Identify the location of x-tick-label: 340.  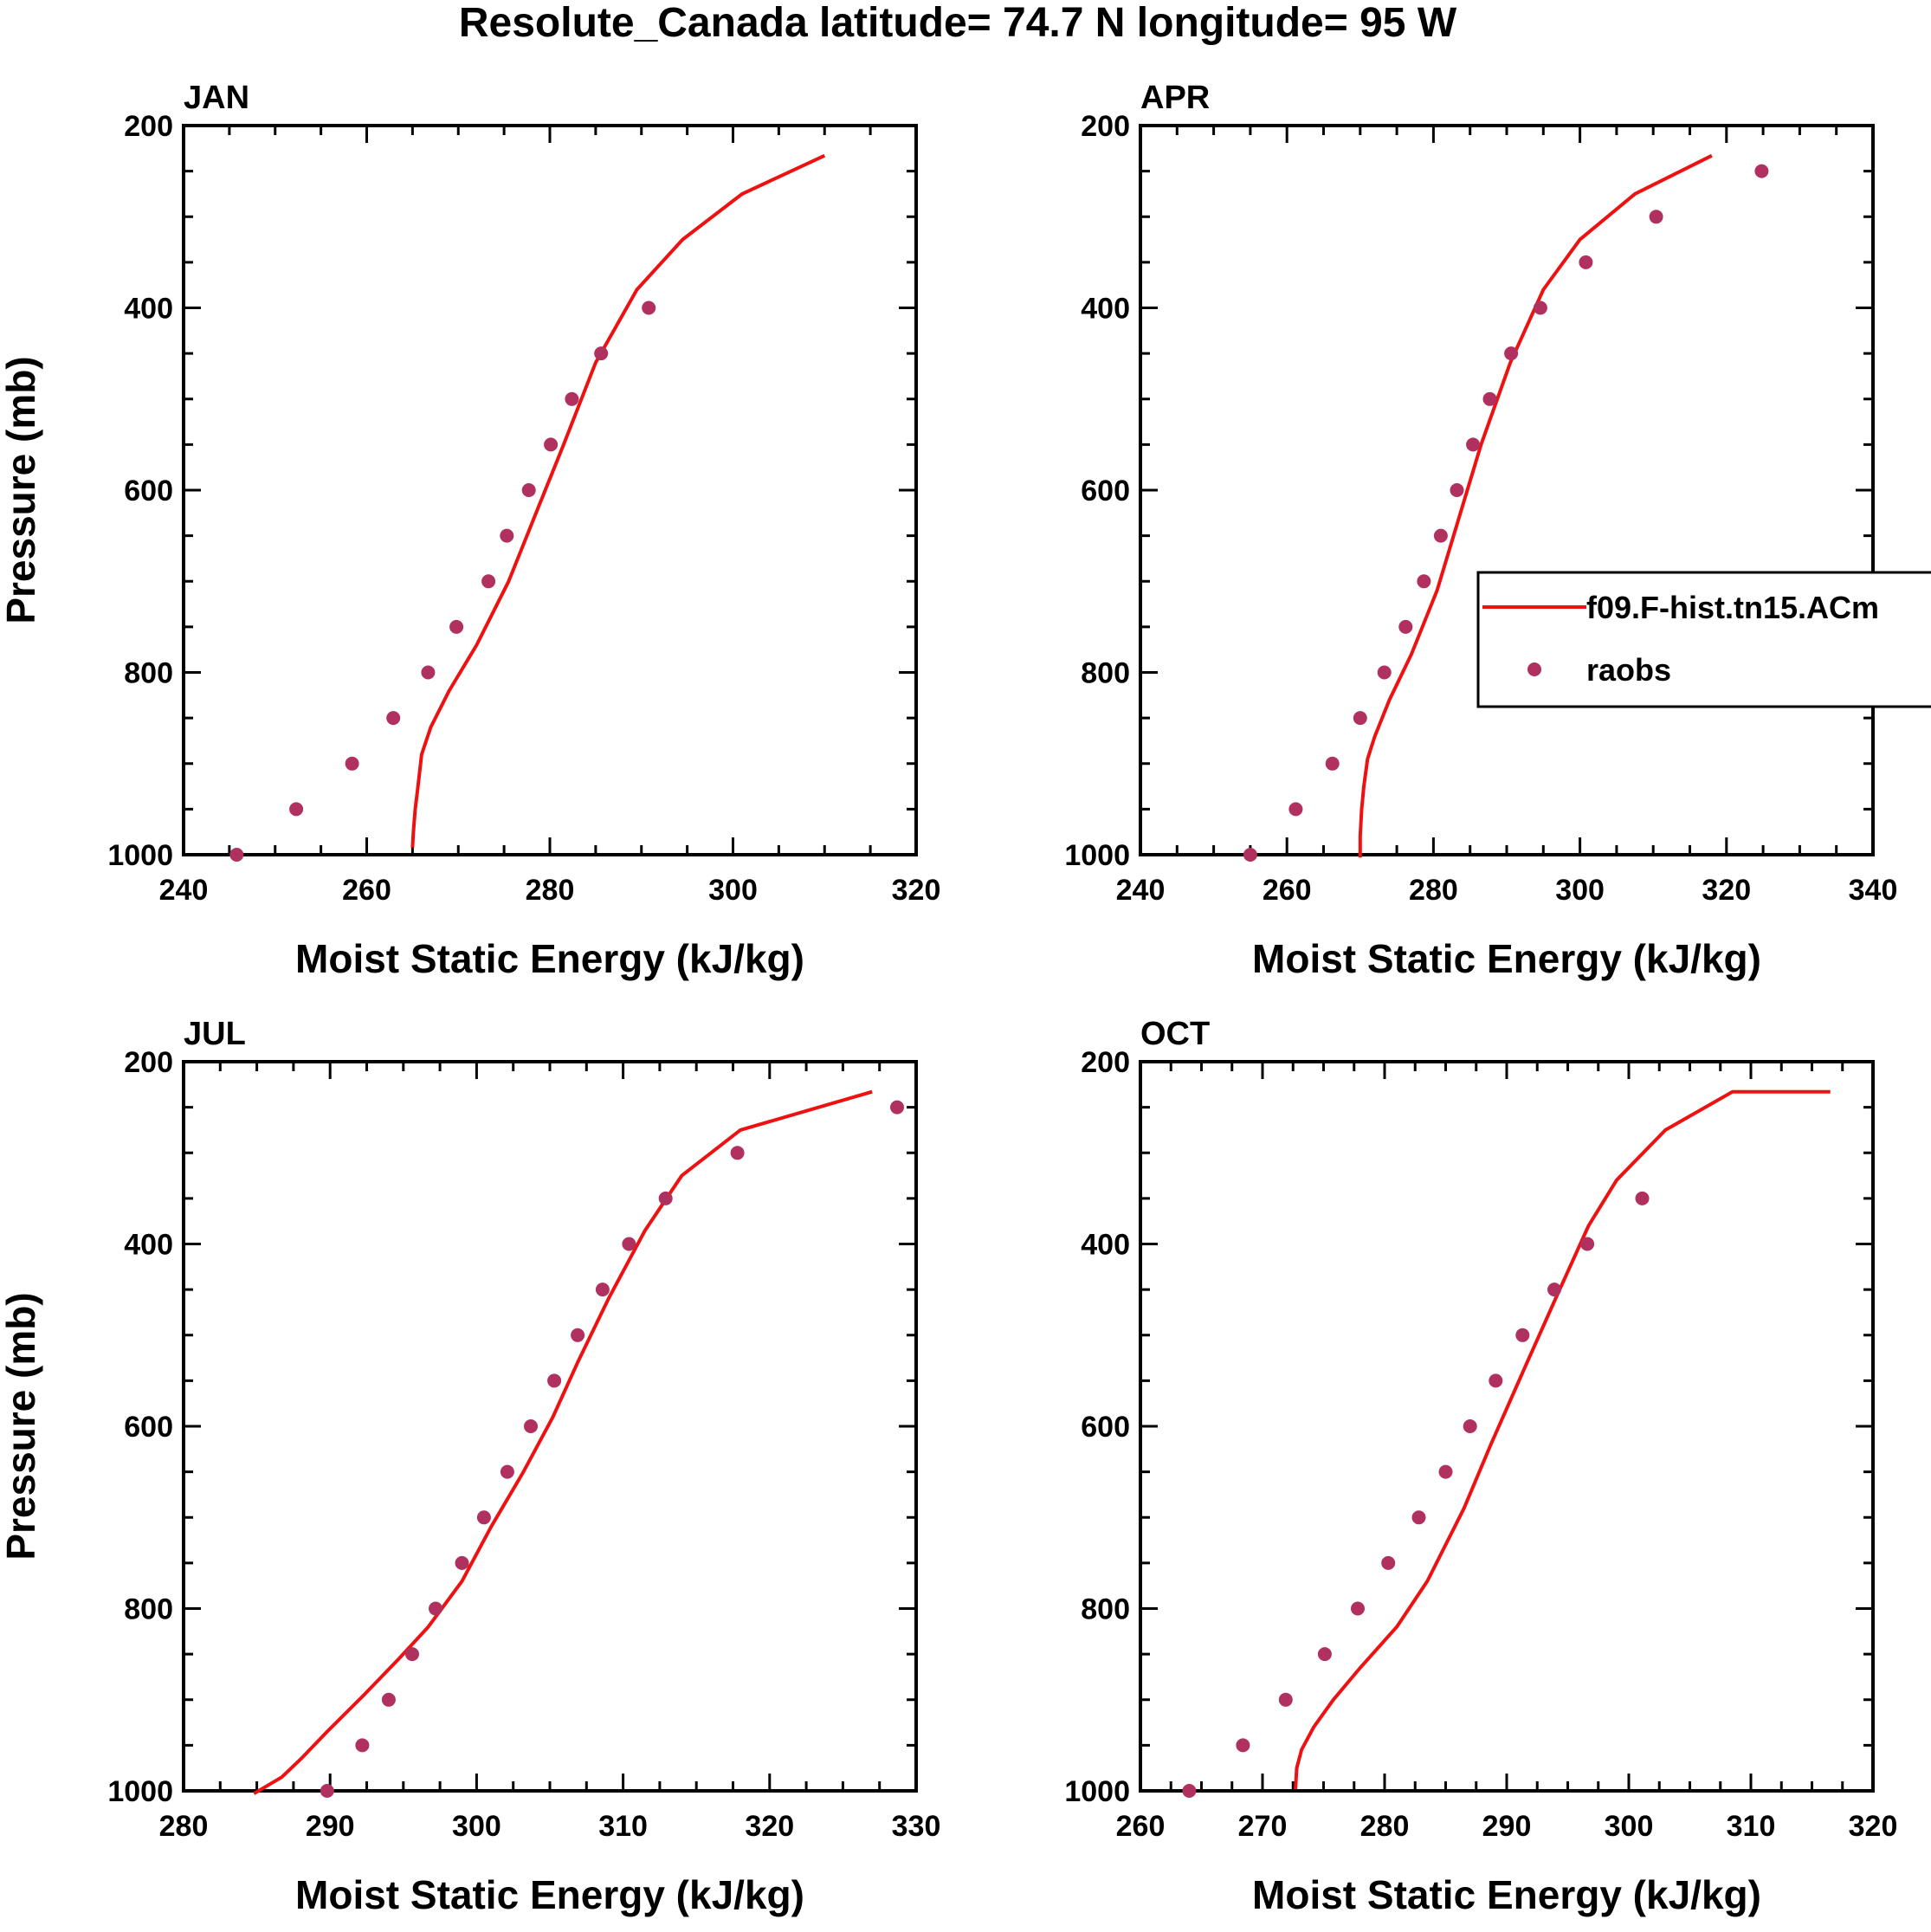
(1873, 890).